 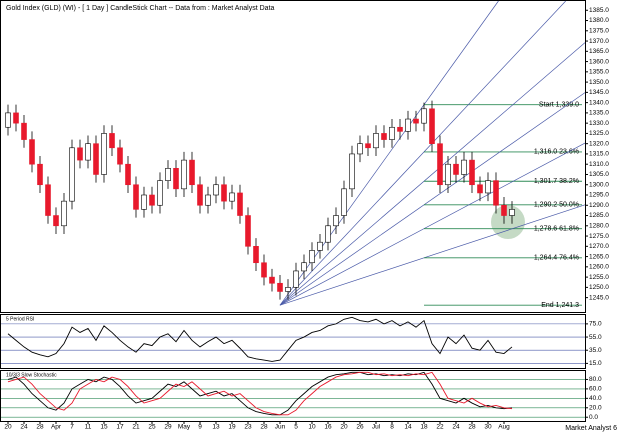 I want to click on stochastic-title: 10/3/3 Slow Stochastic, so click(x=31, y=375).